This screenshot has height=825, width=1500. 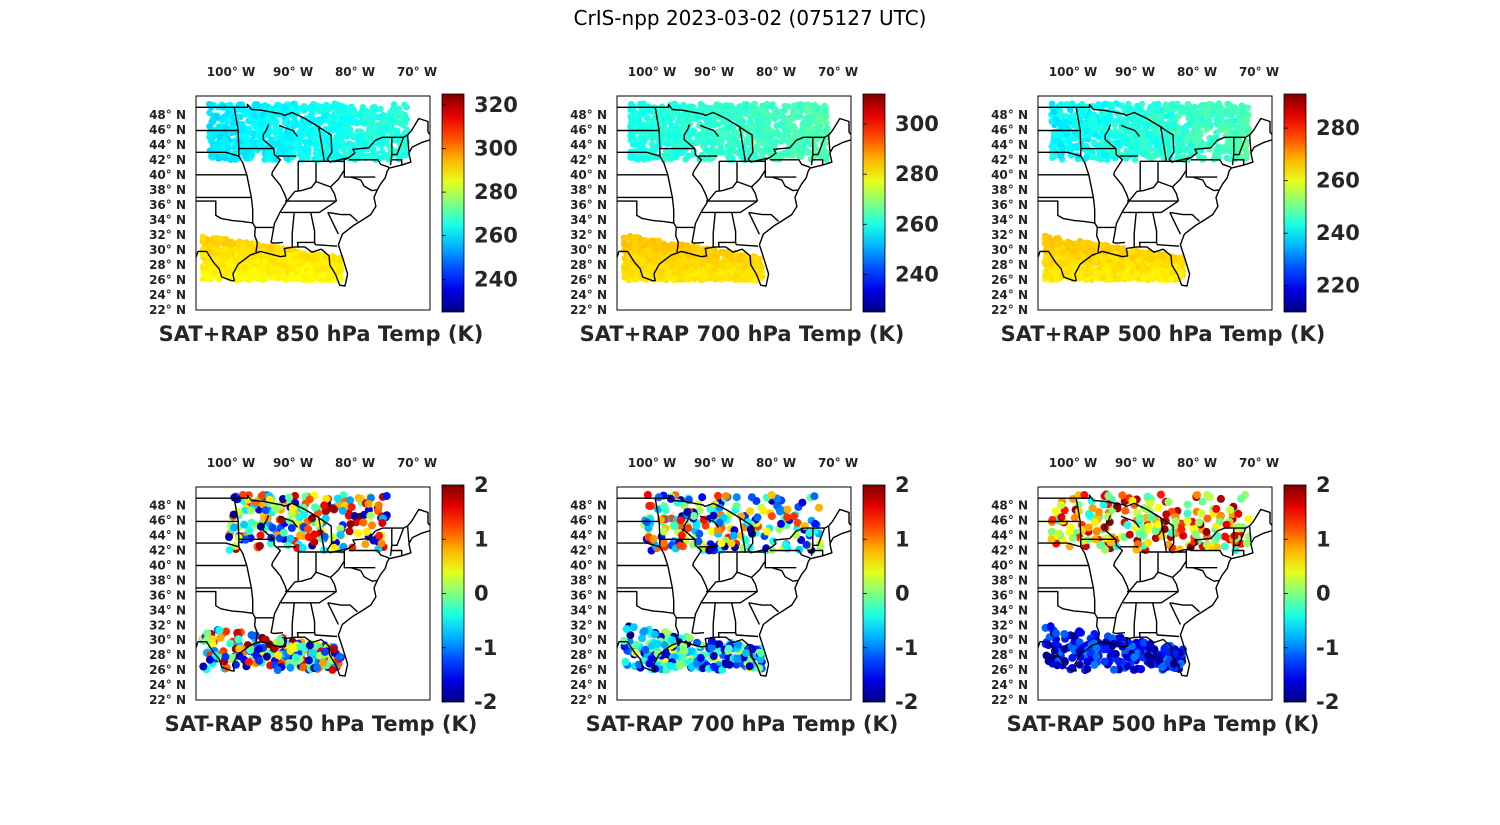 I want to click on colorbar-tick-label: 280, so click(x=496, y=192).